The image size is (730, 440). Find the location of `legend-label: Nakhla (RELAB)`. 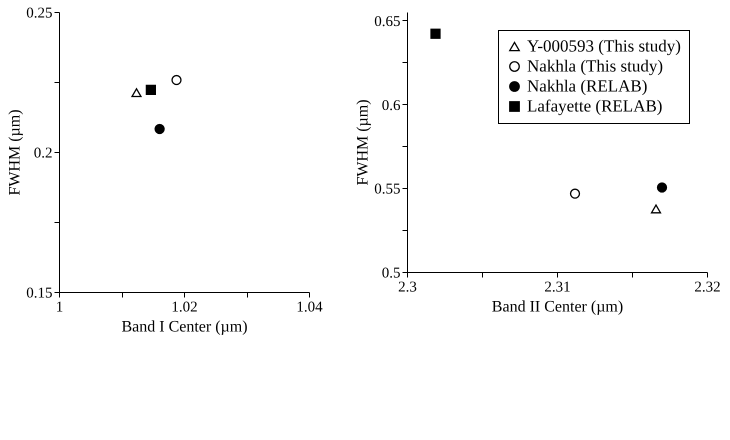

legend-label: Nakhla (RELAB) is located at coordinates (587, 86).